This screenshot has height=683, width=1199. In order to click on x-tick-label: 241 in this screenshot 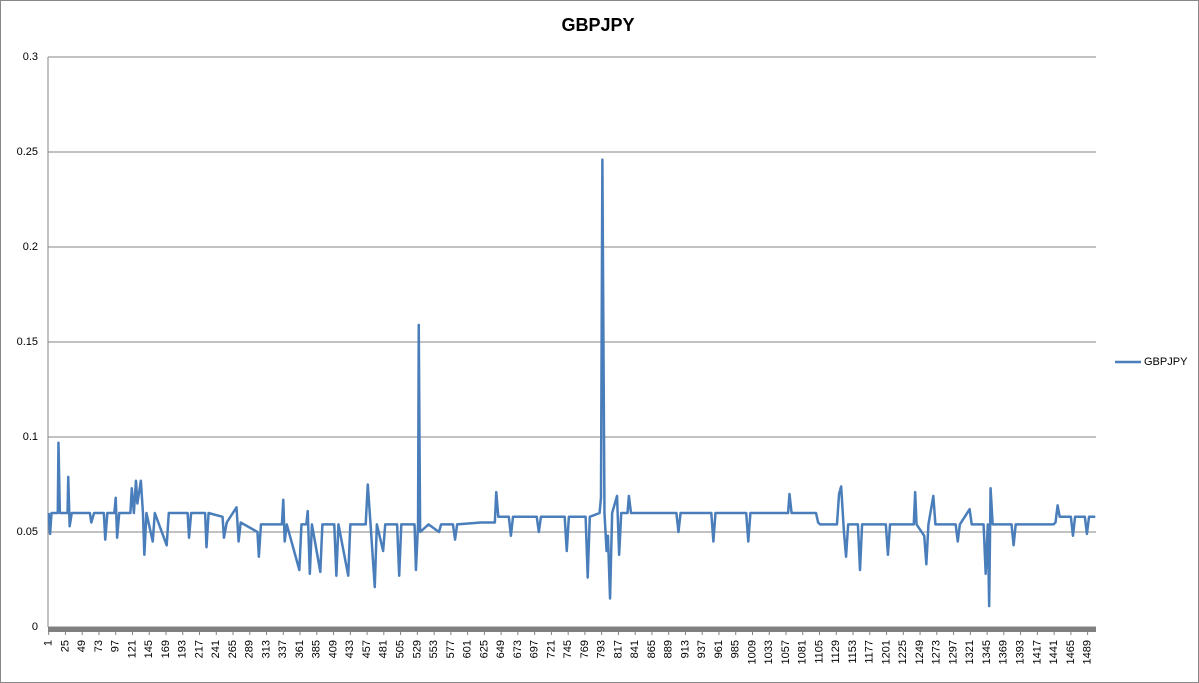, I will do `click(216, 649)`.